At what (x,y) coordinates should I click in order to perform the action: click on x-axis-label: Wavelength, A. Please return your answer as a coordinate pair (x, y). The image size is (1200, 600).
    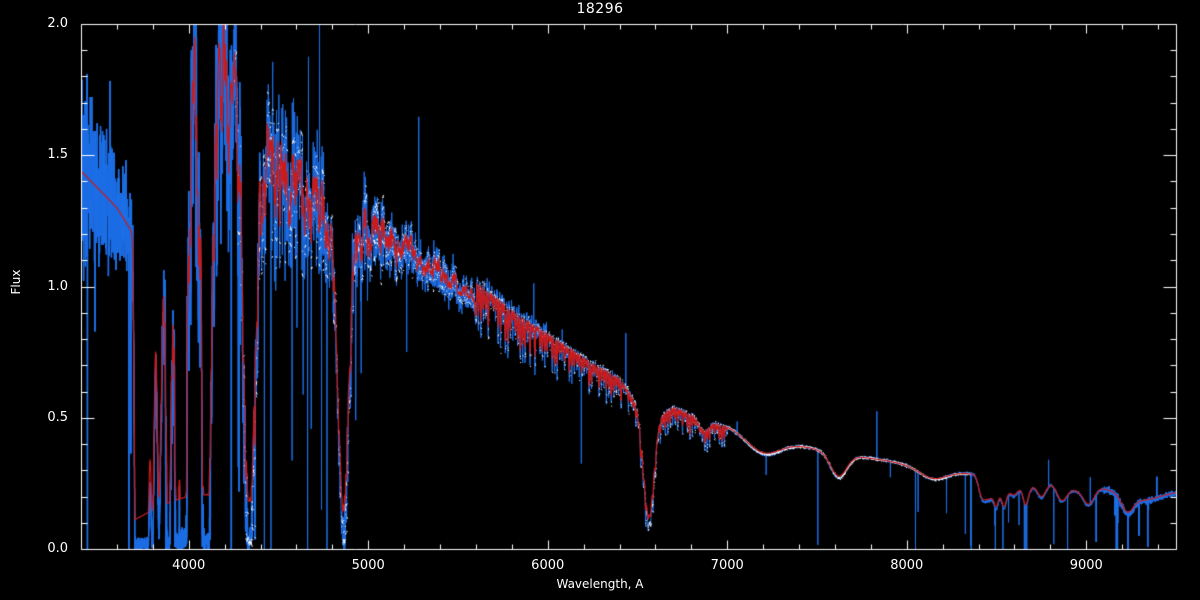
    Looking at the image, I should click on (600, 584).